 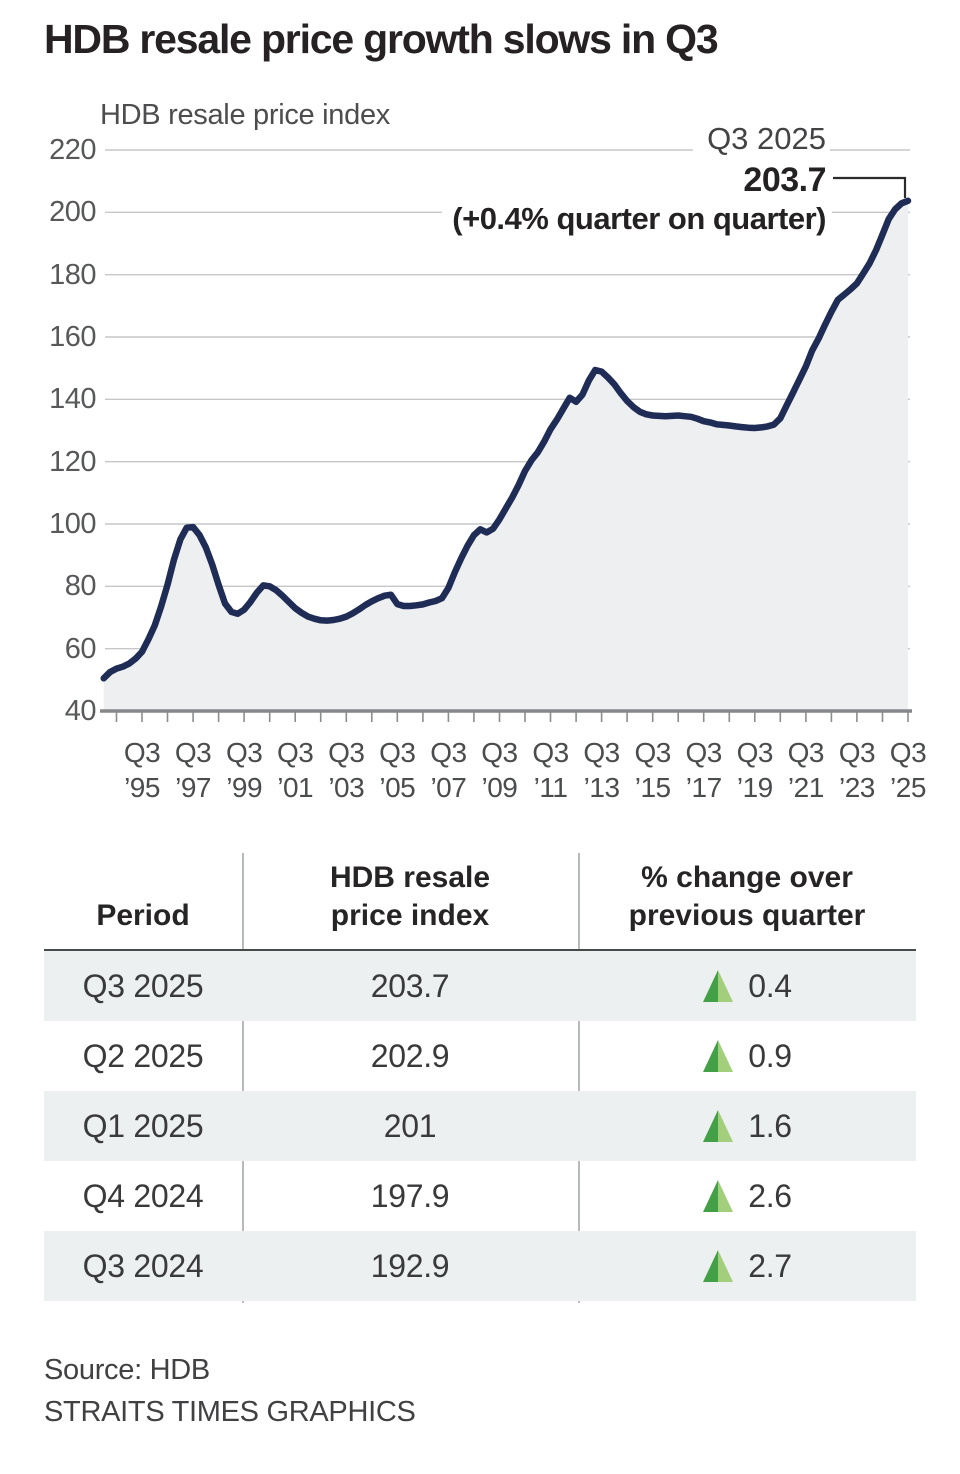 What do you see at coordinates (480, 1126) in the screenshot?
I see `table-row: Q1 2025 201 1.6` at bounding box center [480, 1126].